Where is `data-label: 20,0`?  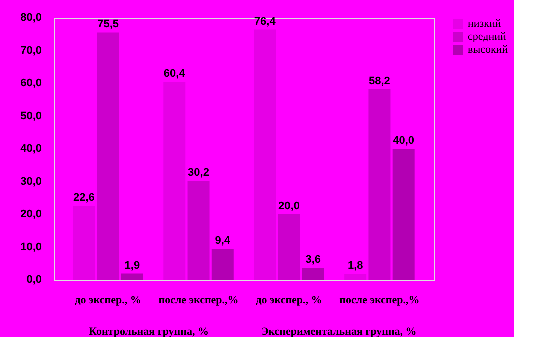 data-label: 20,0 is located at coordinates (289, 206).